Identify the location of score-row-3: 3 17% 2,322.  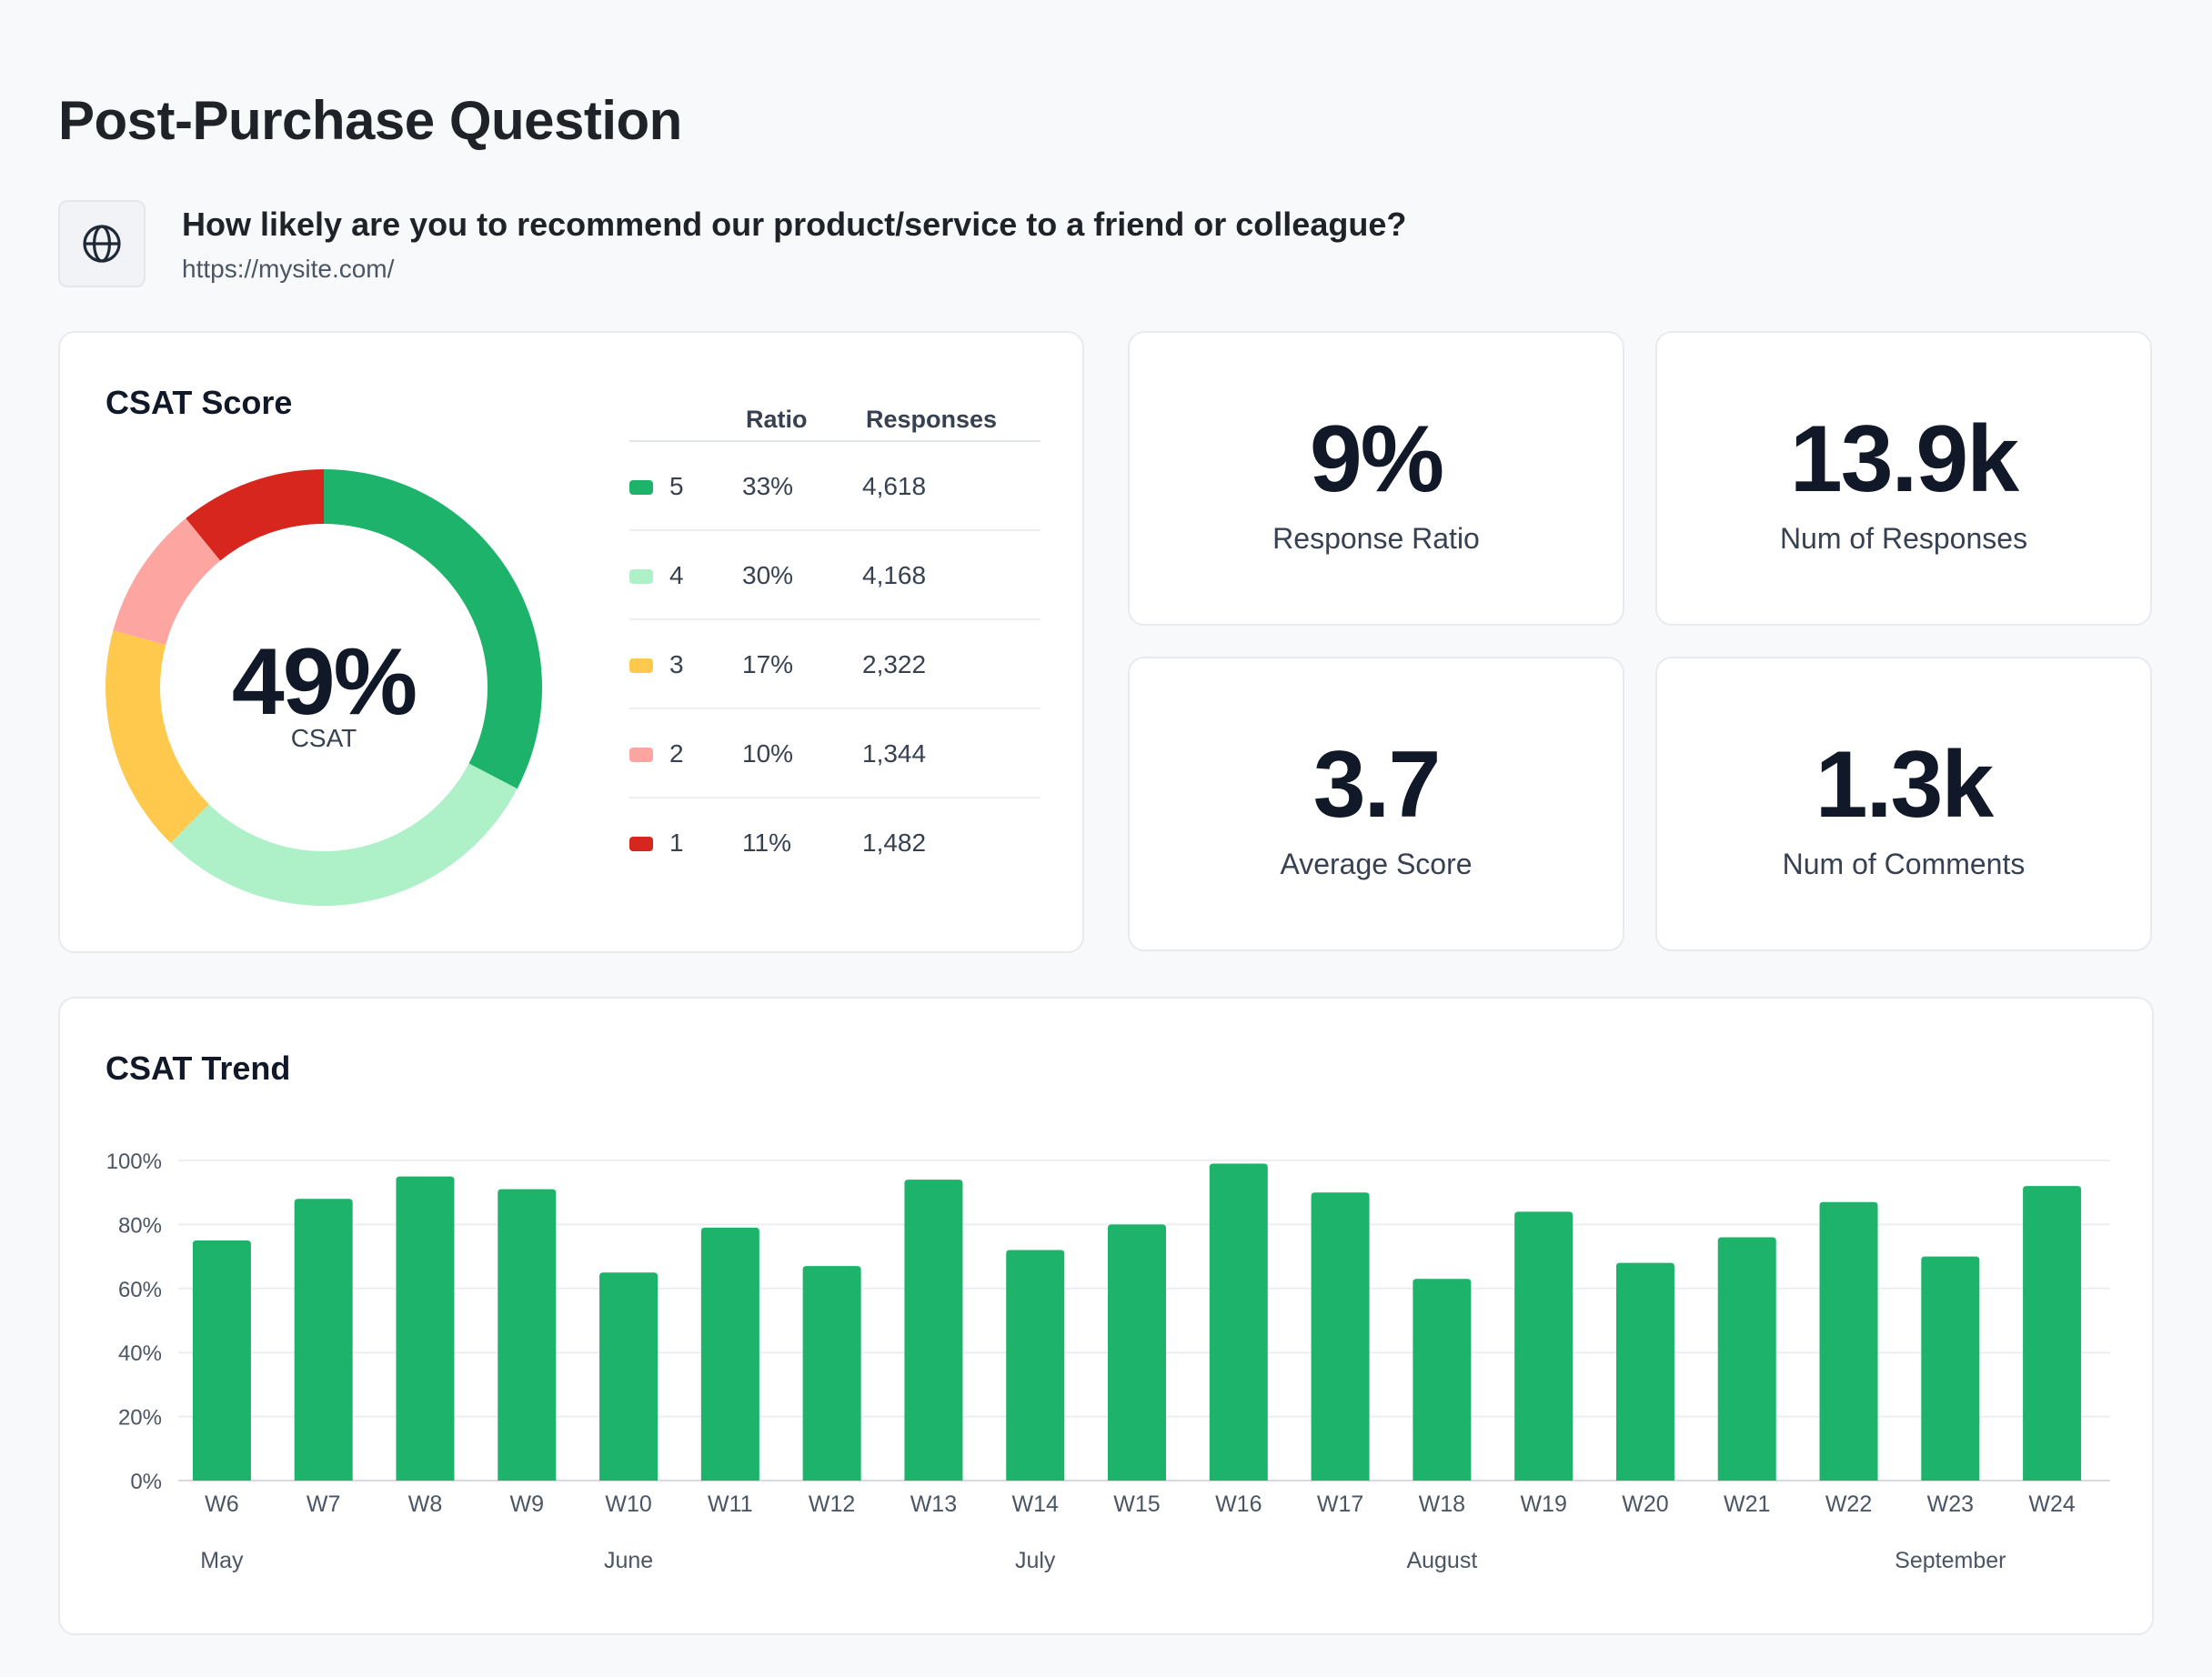
(835, 663).